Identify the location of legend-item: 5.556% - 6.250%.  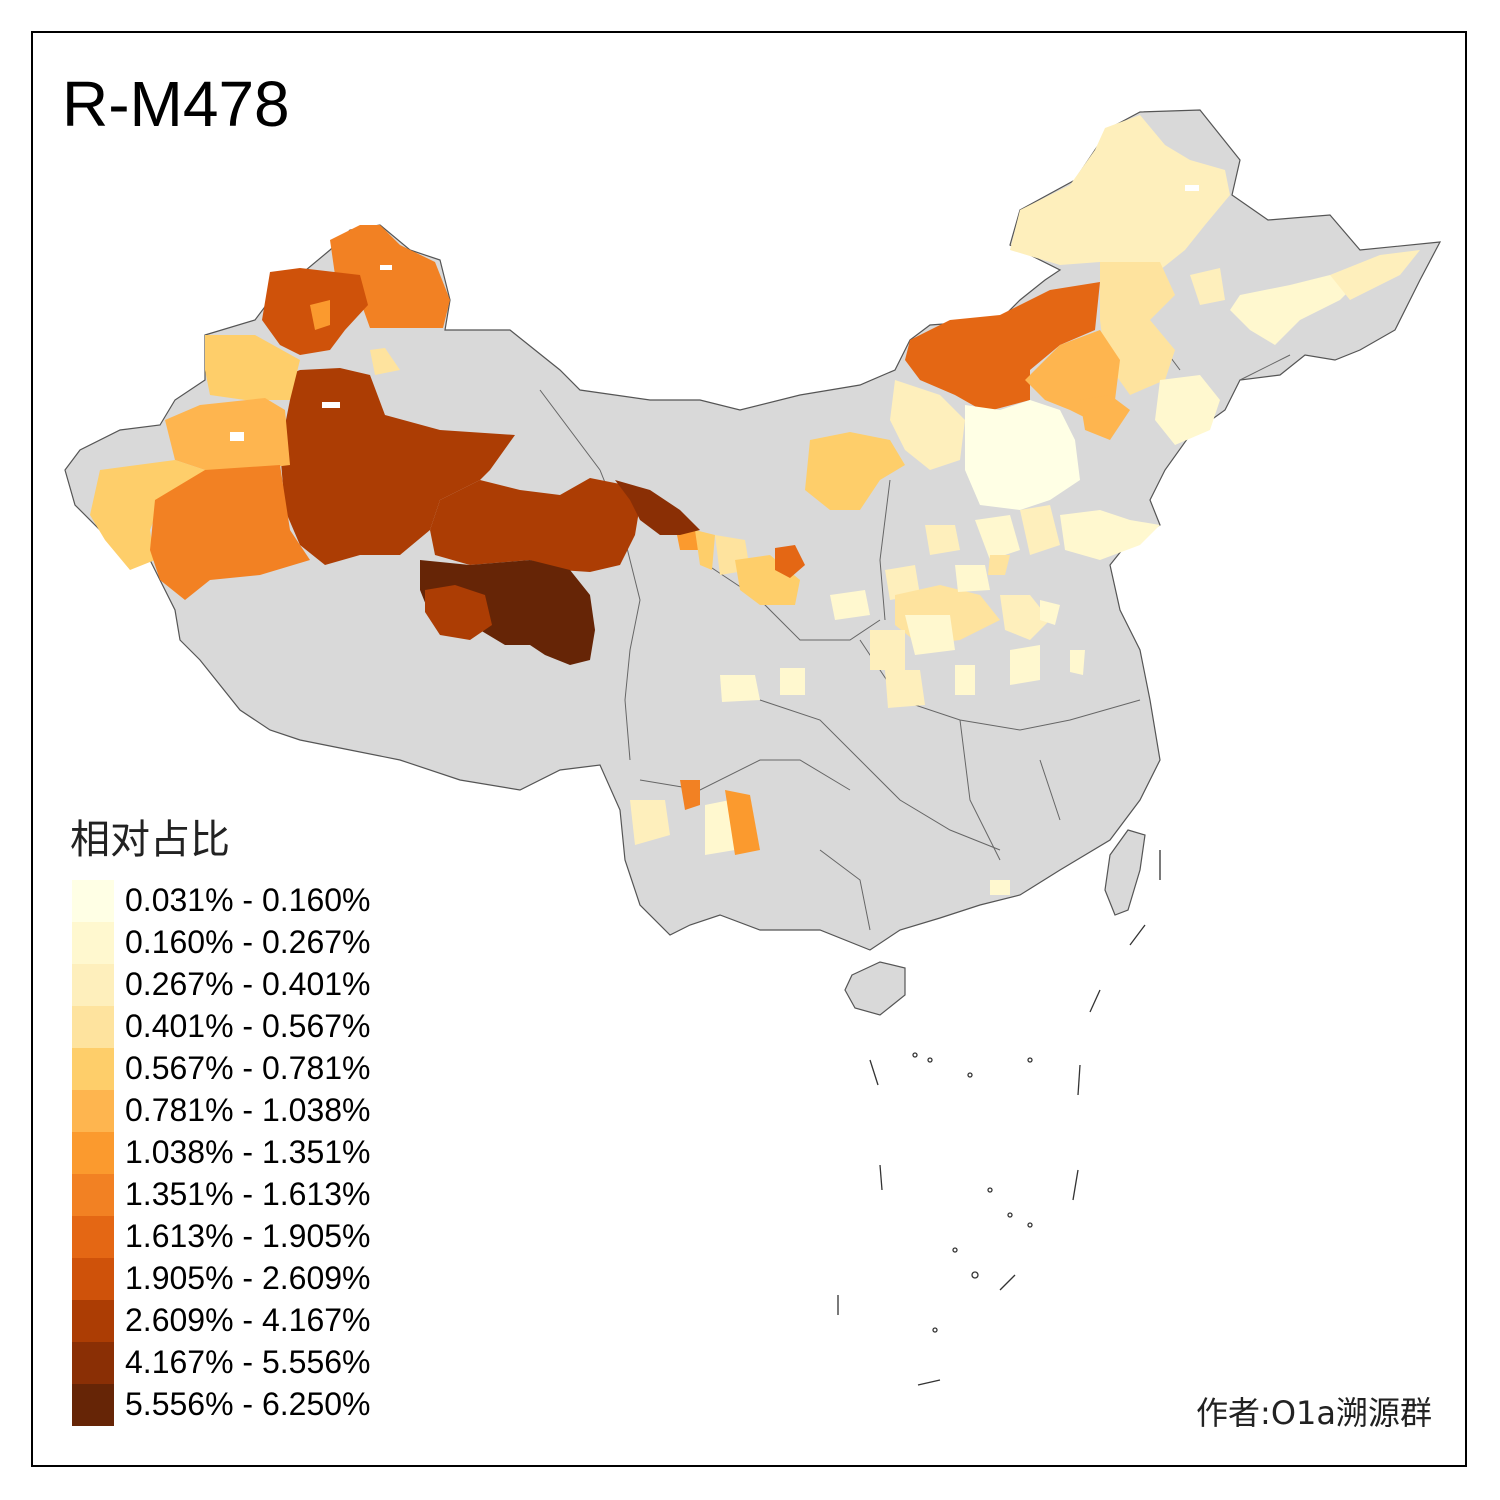
(250, 1405).